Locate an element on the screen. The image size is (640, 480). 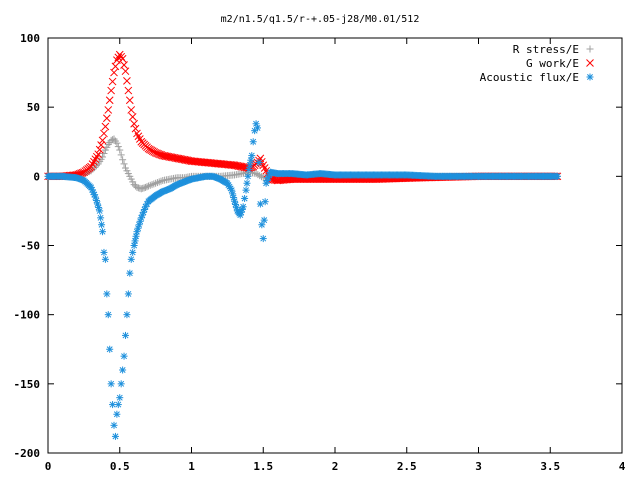
x-tick-label: 1.5 is located at coordinates (263, 466).